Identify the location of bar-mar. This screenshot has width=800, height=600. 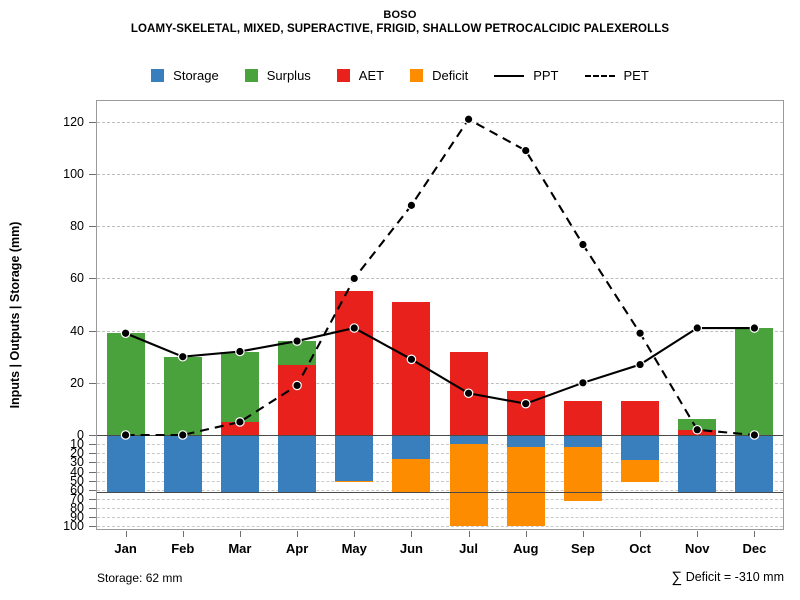
(239, 315).